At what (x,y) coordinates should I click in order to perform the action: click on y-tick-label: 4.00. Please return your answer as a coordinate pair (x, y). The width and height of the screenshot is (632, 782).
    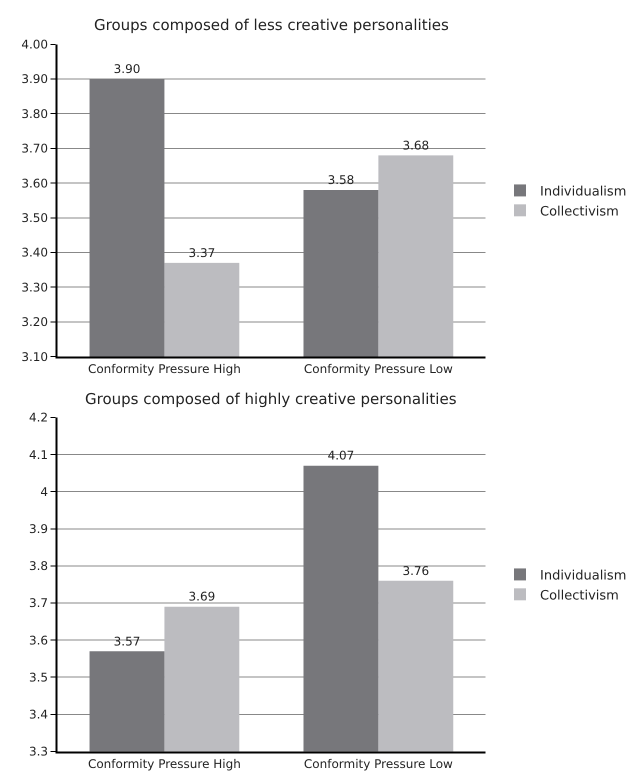
    Looking at the image, I should click on (34, 45).